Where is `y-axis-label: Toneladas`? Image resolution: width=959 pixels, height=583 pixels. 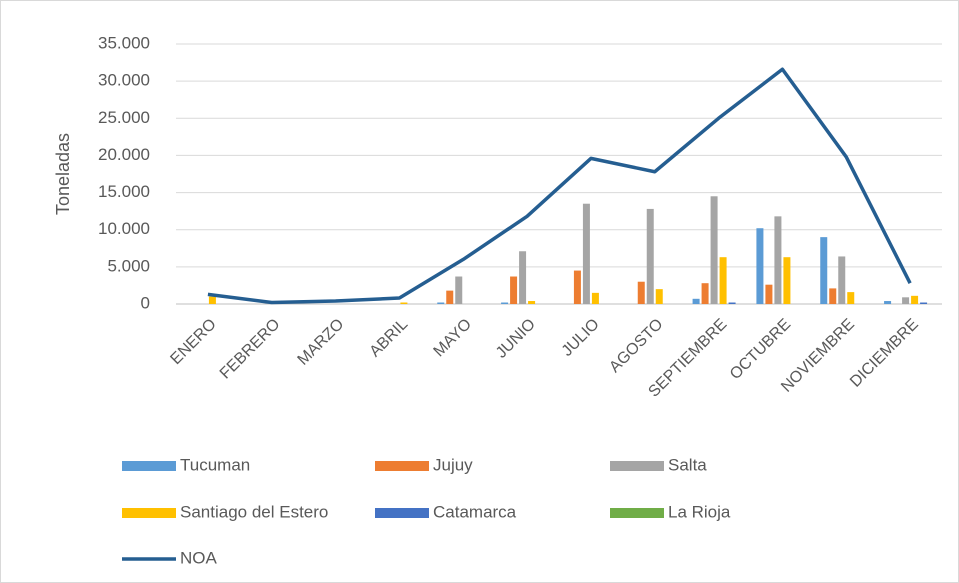 y-axis-label: Toneladas is located at coordinates (63, 174).